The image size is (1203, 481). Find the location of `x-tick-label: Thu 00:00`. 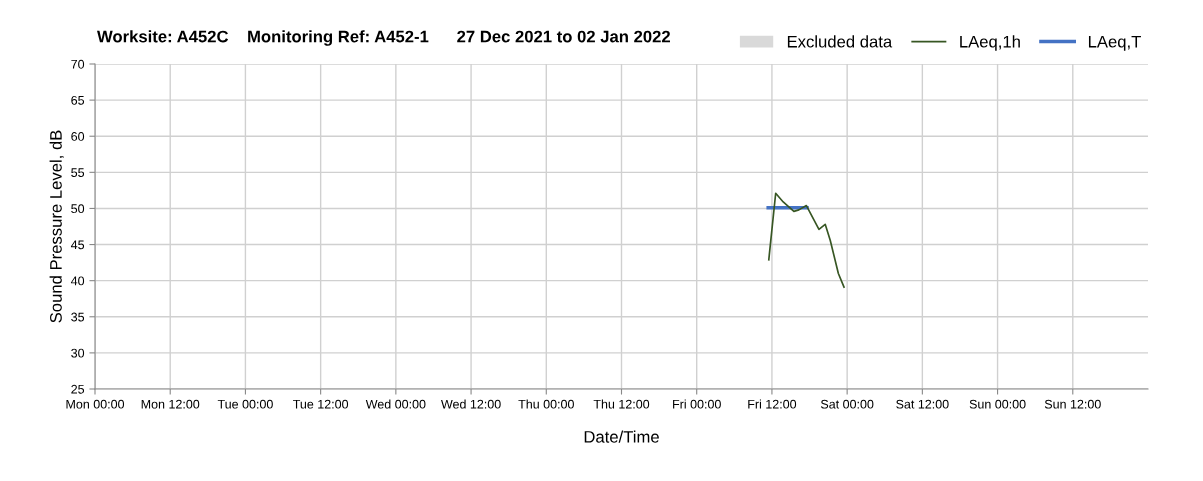

x-tick-label: Thu 00:00 is located at coordinates (546, 404).